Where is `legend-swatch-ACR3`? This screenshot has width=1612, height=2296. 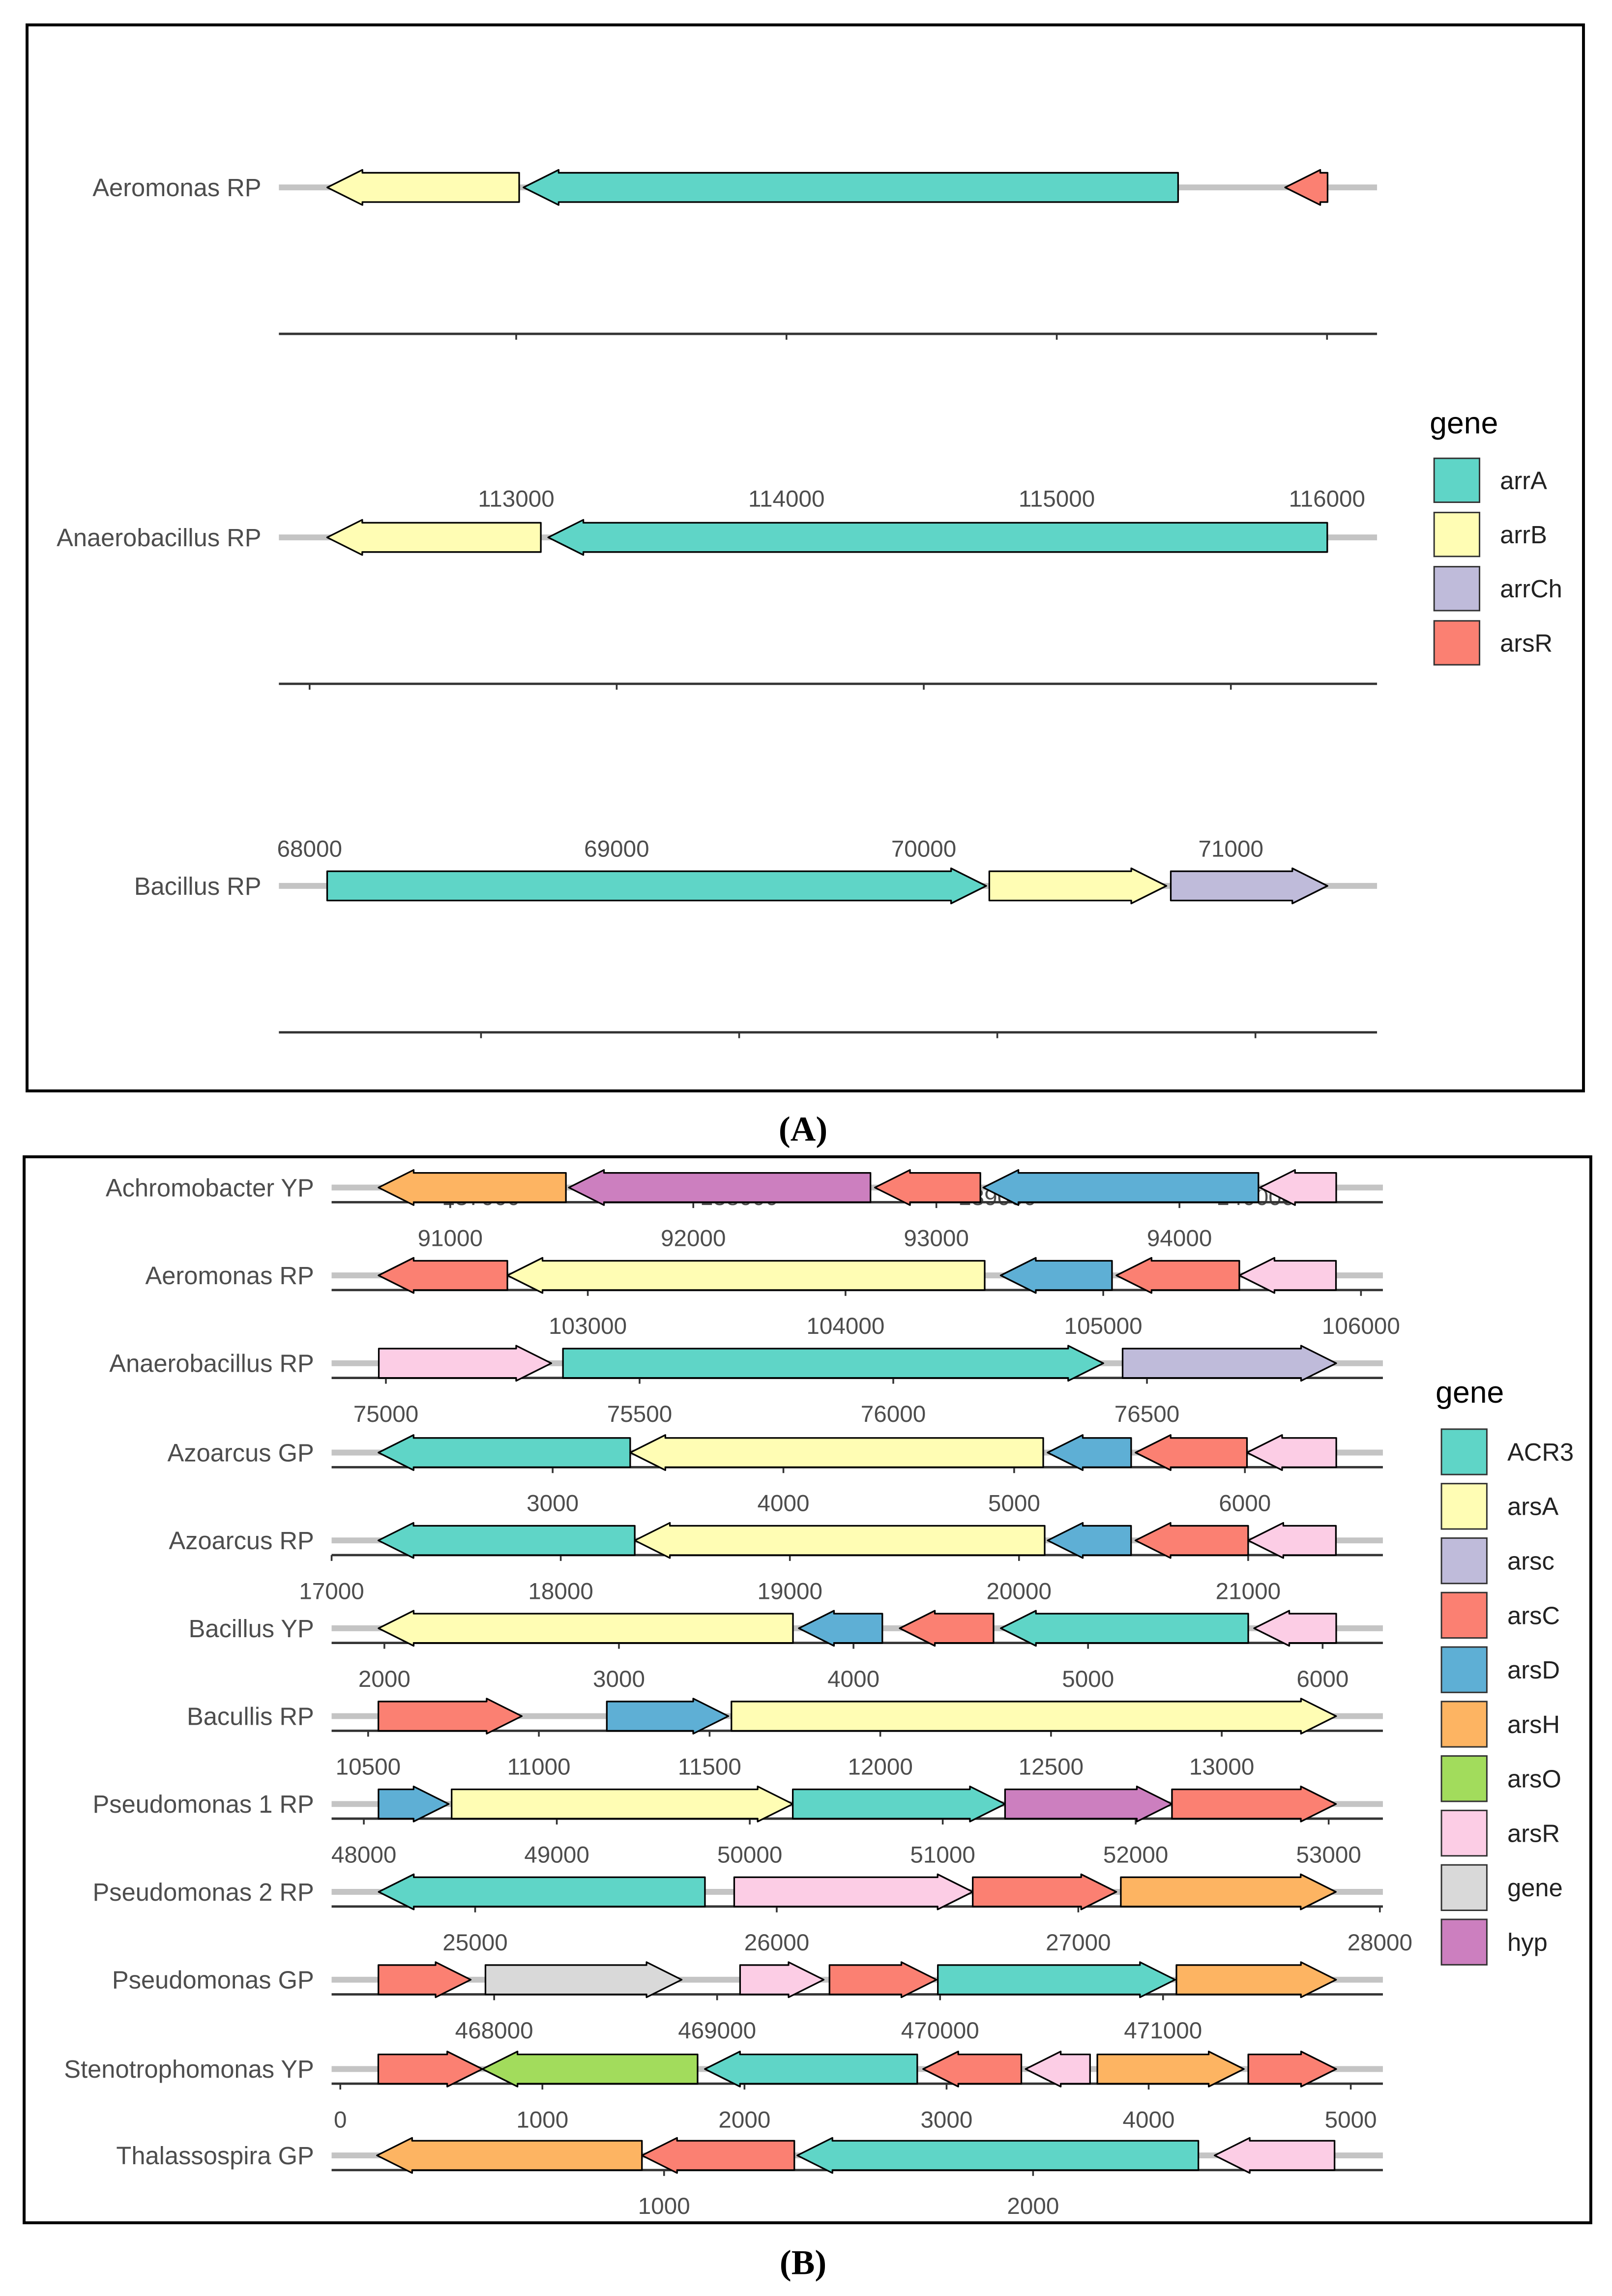 legend-swatch-ACR3 is located at coordinates (1464, 1451).